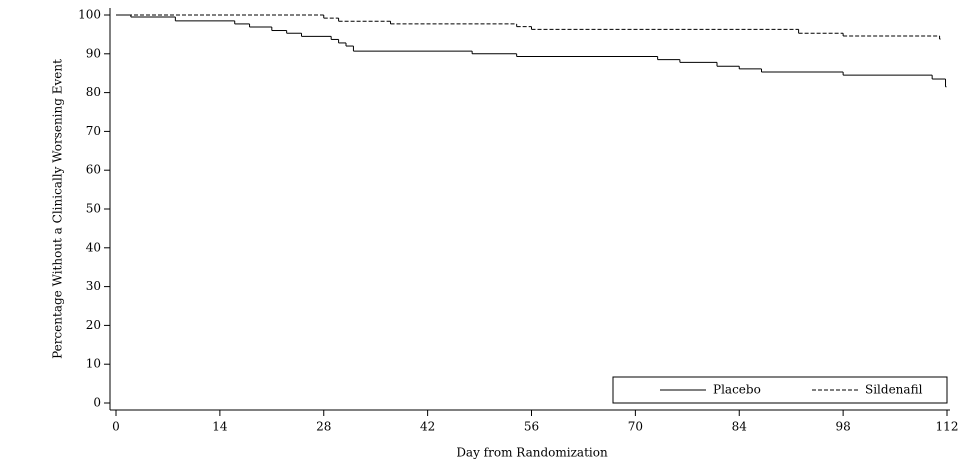  Describe the element at coordinates (842, 427) in the screenshot. I see `x-tick-label: 98` at that location.